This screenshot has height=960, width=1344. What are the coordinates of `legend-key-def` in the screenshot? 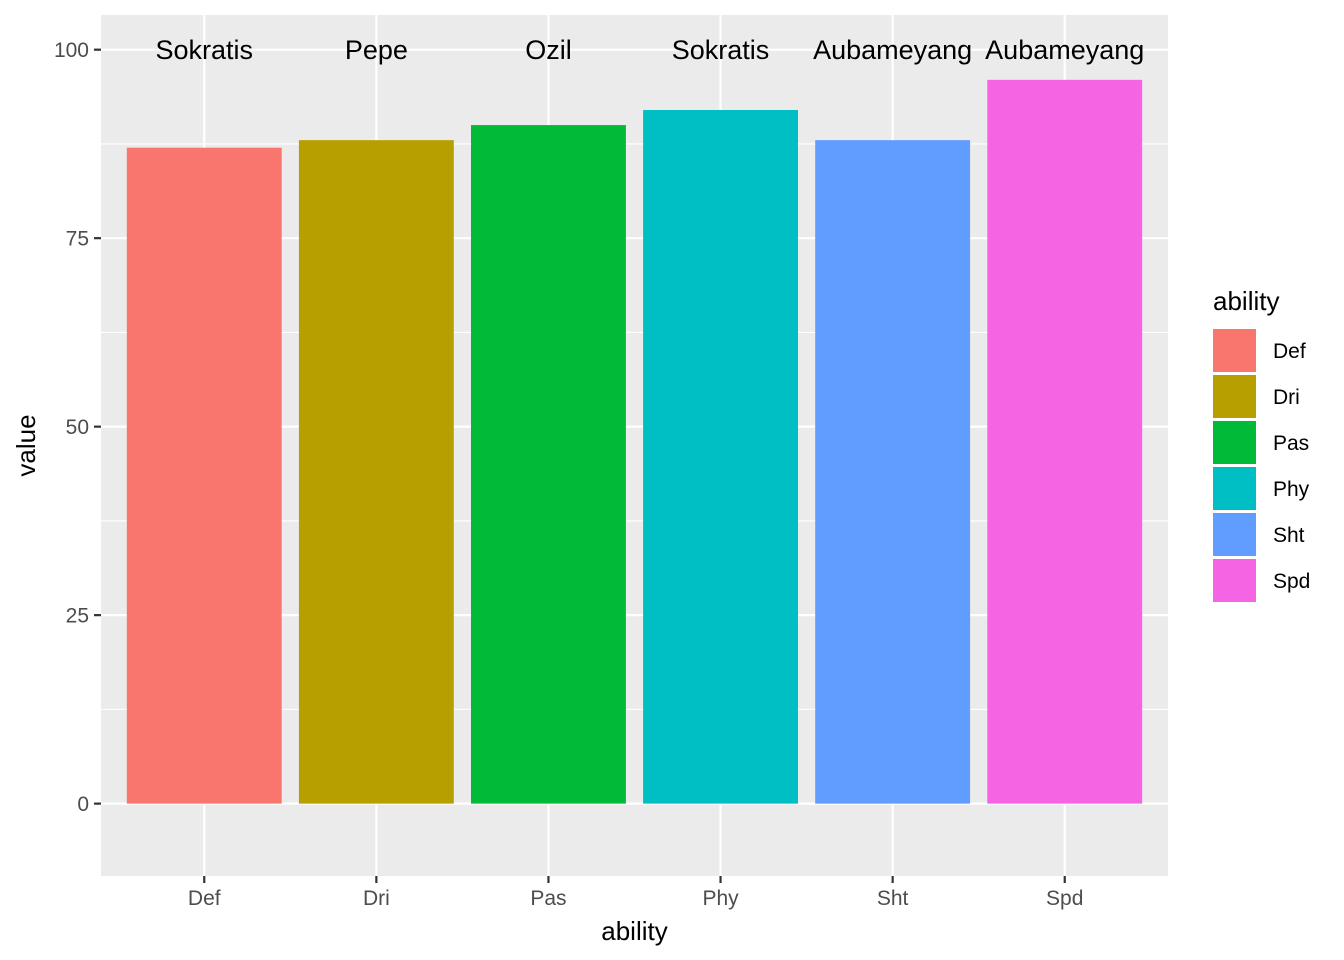 It's located at (1234, 350).